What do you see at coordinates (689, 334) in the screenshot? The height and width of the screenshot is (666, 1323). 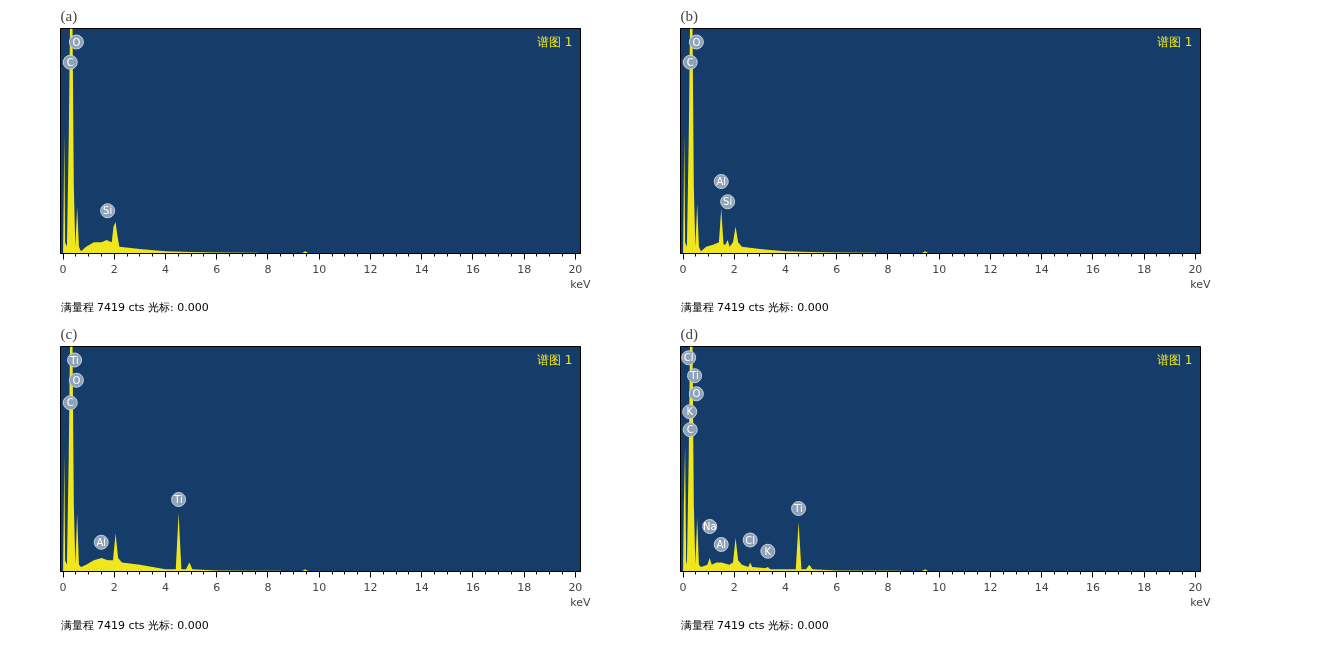 I see `chart-title: (d)` at bounding box center [689, 334].